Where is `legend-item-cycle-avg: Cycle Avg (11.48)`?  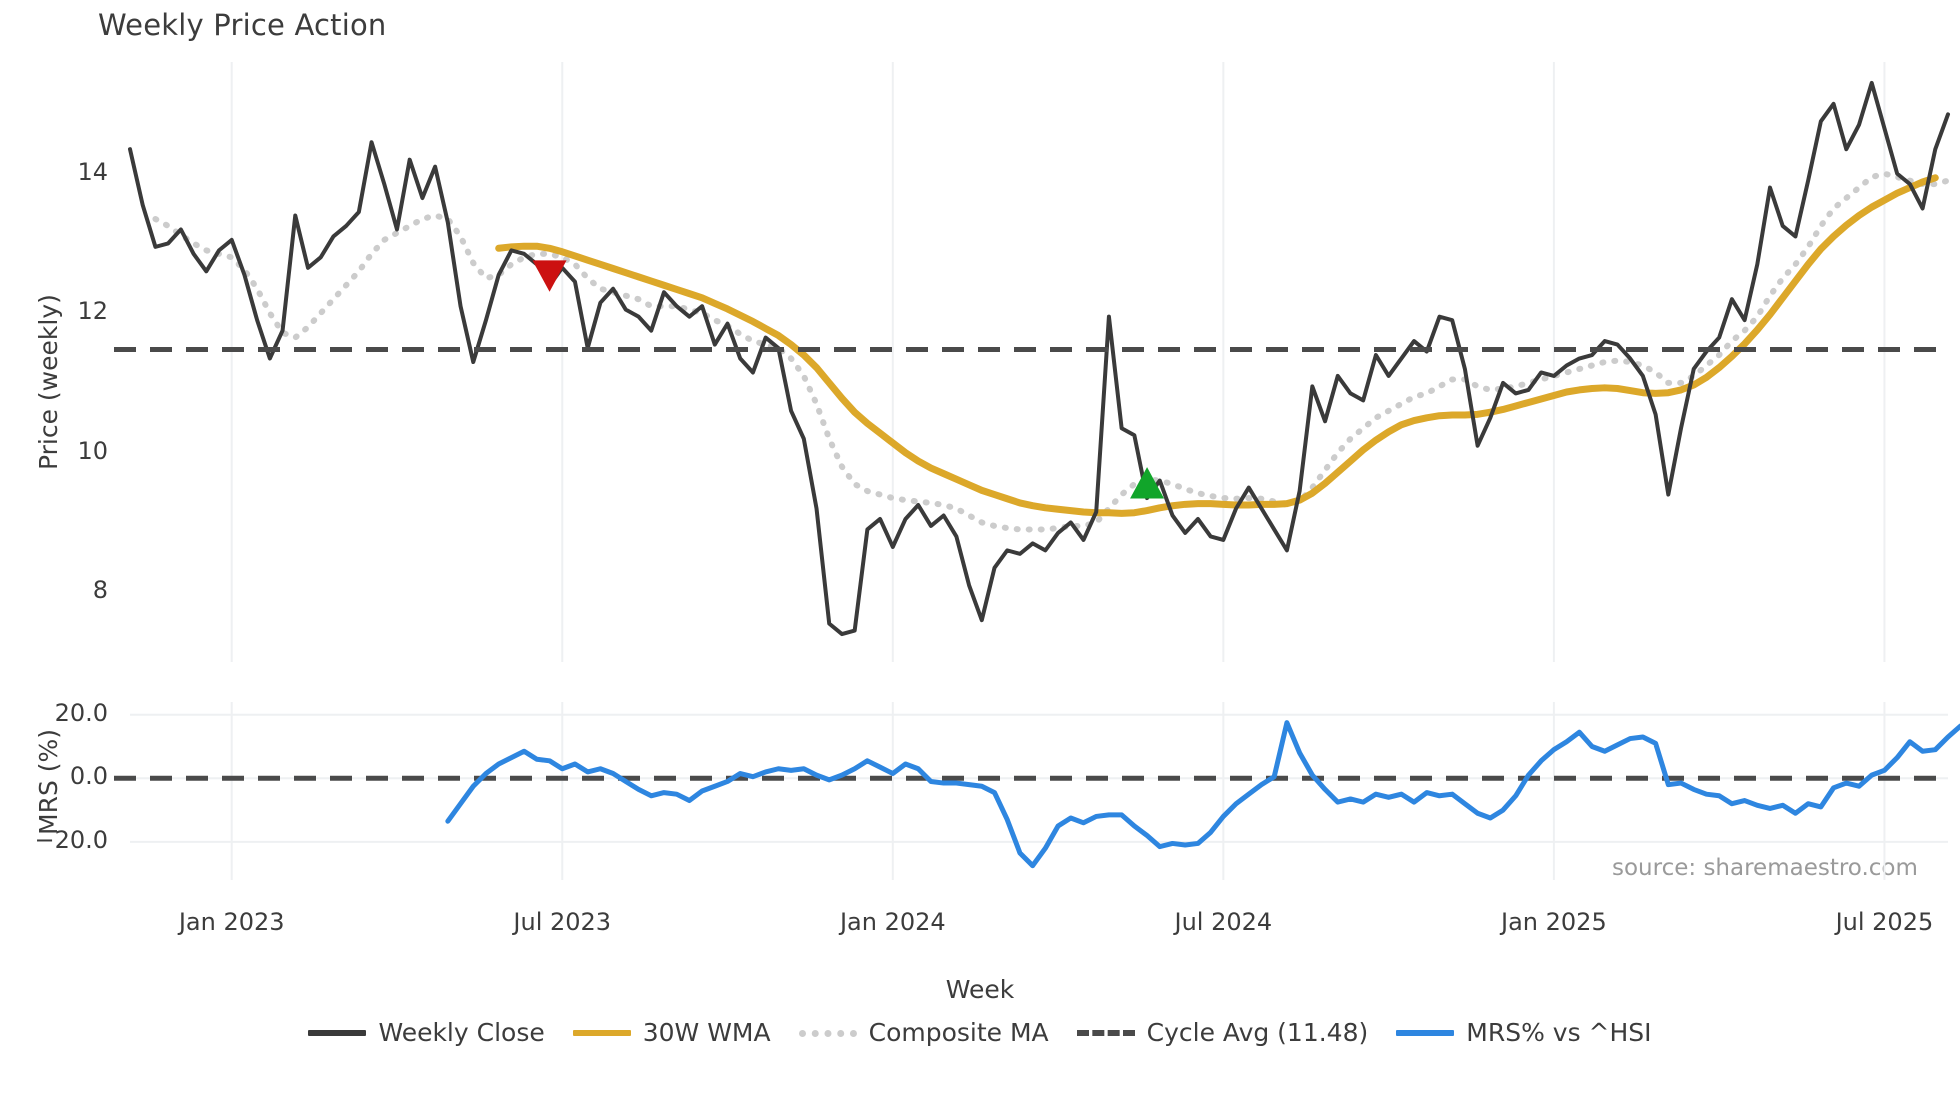
legend-item-cycle-avg: Cycle Avg (11.48) is located at coordinates (1222, 1032).